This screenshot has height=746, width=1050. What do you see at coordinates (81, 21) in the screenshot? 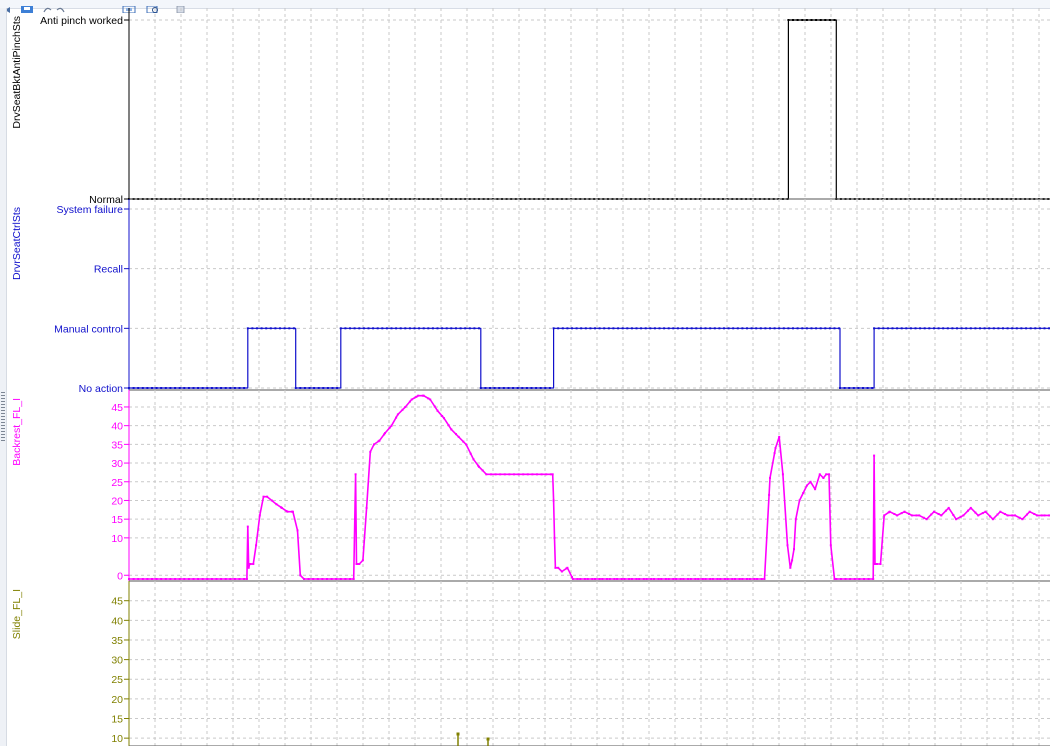
I see `y-tick-label: Anti pinch worked` at bounding box center [81, 21].